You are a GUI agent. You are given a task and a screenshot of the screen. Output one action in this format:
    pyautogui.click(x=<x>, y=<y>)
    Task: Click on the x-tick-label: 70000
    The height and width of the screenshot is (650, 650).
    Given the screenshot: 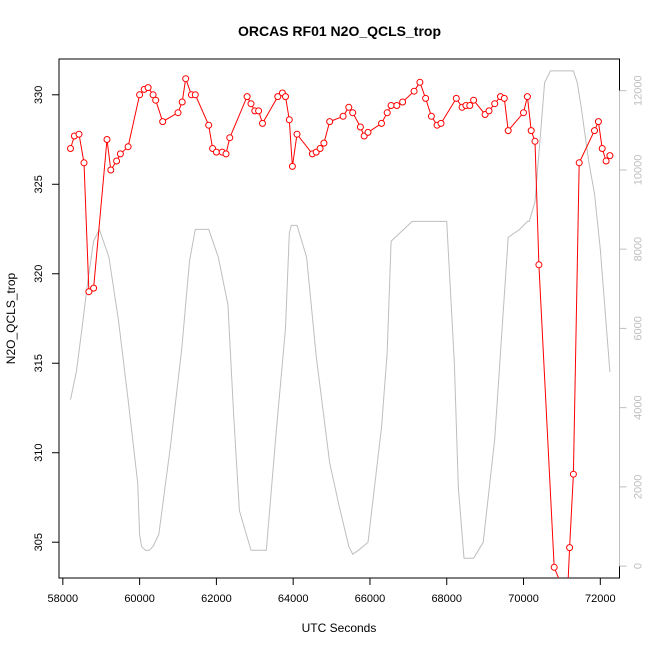 What is the action you would take?
    pyautogui.click(x=523, y=599)
    